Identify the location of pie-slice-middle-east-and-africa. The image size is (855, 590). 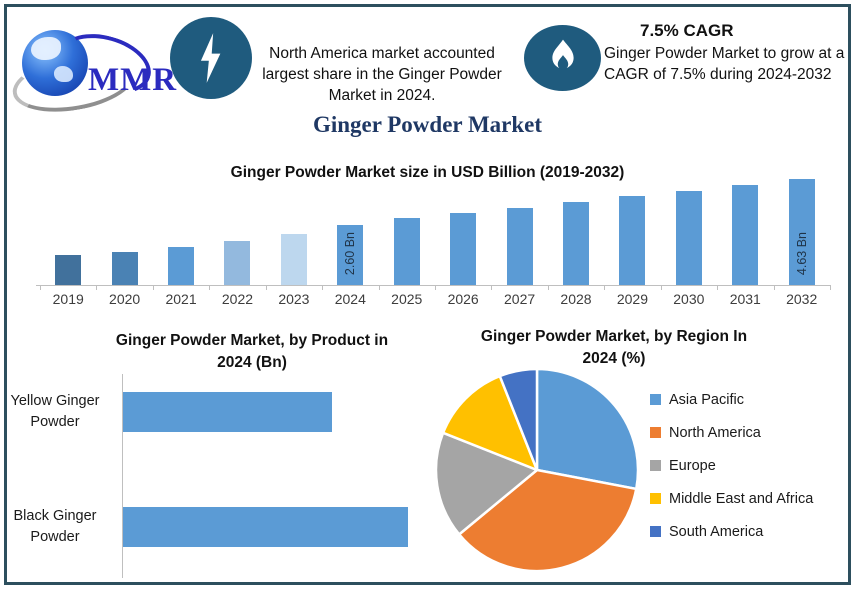
(490, 423).